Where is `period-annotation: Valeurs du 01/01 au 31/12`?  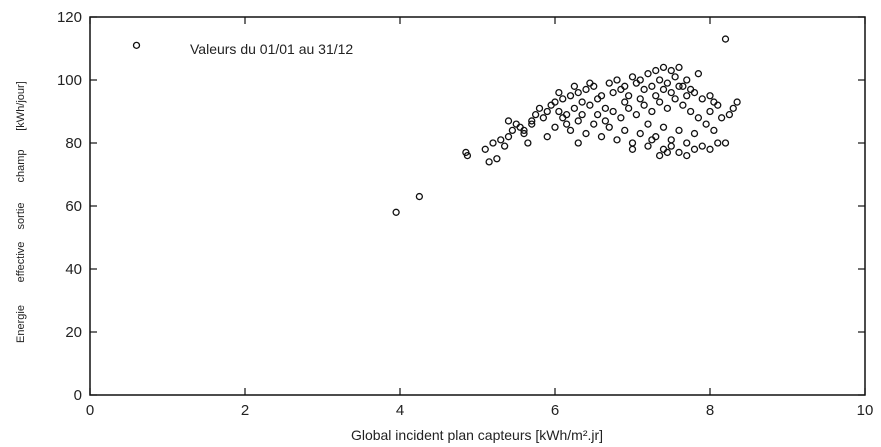
period-annotation: Valeurs du 01/01 au 31/12 is located at coordinates (271, 49).